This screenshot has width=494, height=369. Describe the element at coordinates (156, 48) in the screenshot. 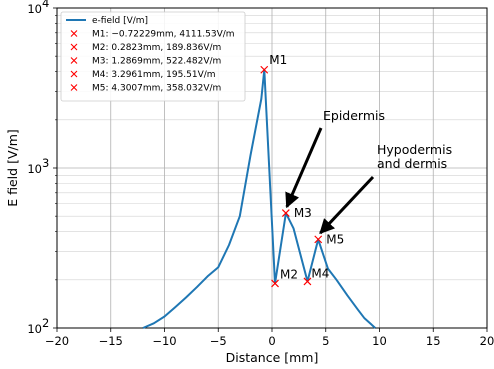

I see `legend-entry-marker: M2: 0.2823mm, 189.836V/m` at that location.